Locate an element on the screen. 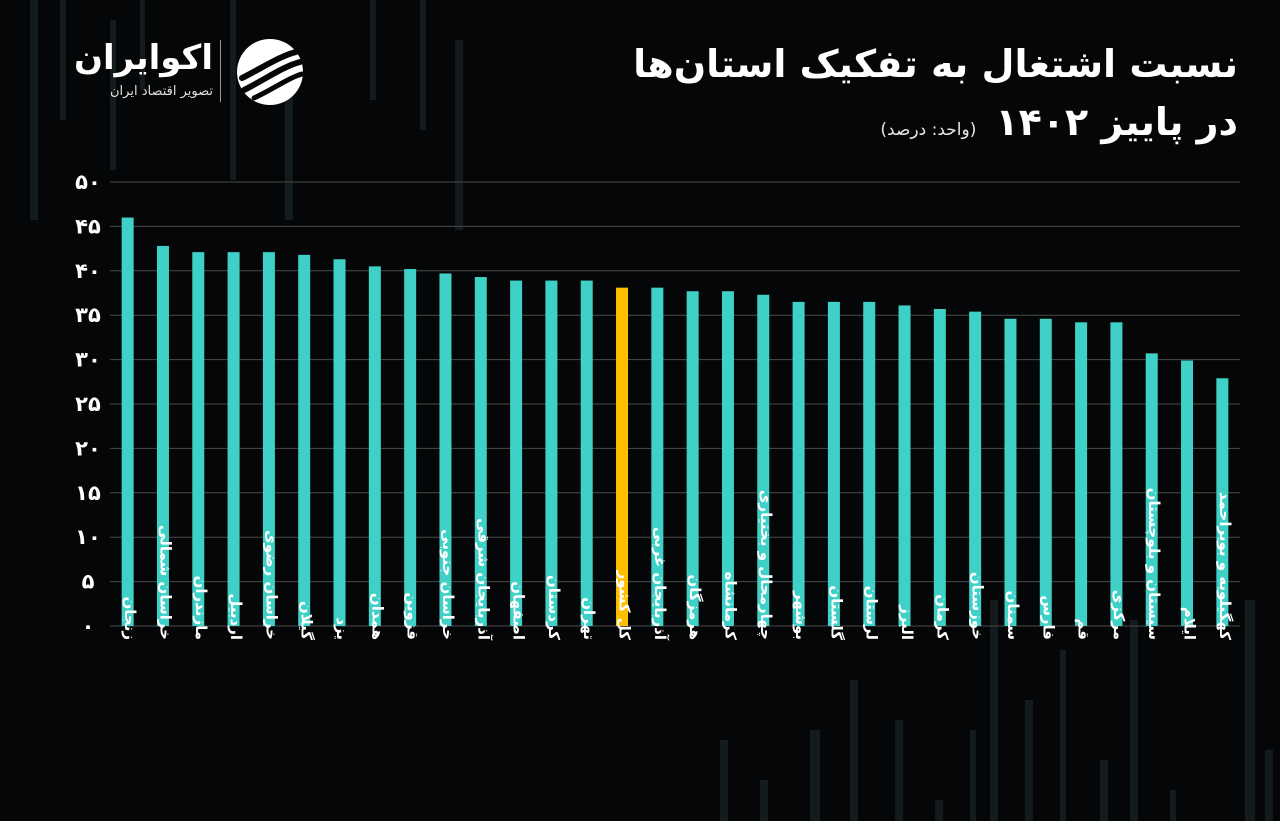 The height and width of the screenshot is (821, 1280). y-tick-label: ۱۵ is located at coordinates (88, 493).